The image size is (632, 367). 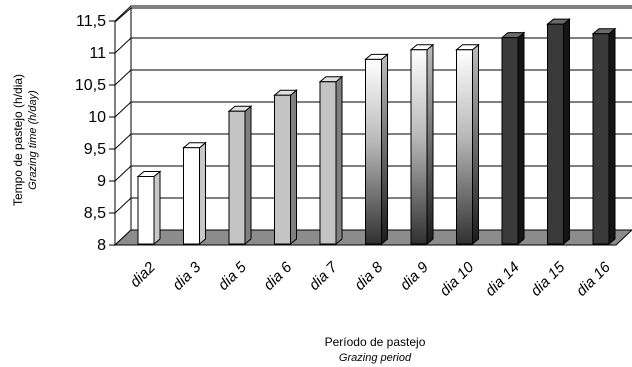 What do you see at coordinates (323, 275) in the screenshot?
I see `x-tick-label: dia 7` at bounding box center [323, 275].